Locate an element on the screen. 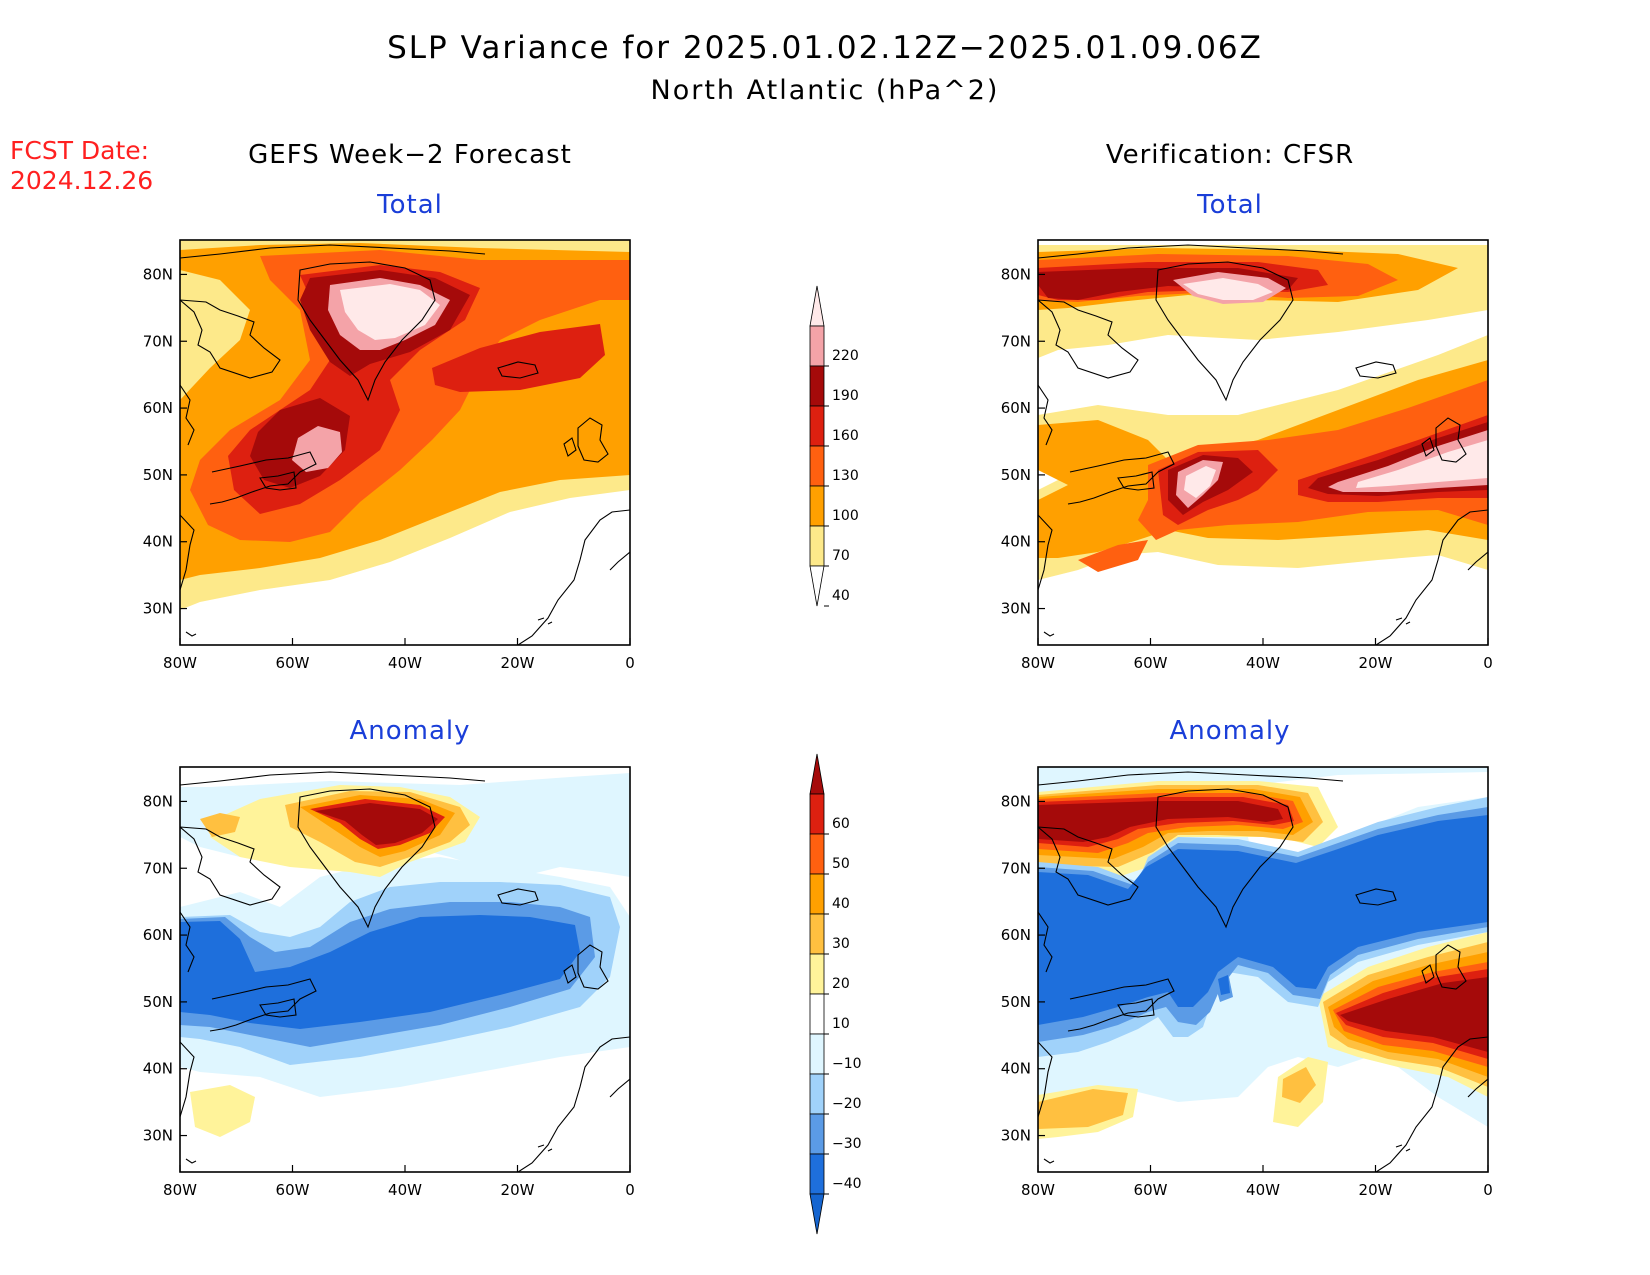 This screenshot has height=1275, width=1650. colorbar-level-label: 60 is located at coordinates (841, 824).